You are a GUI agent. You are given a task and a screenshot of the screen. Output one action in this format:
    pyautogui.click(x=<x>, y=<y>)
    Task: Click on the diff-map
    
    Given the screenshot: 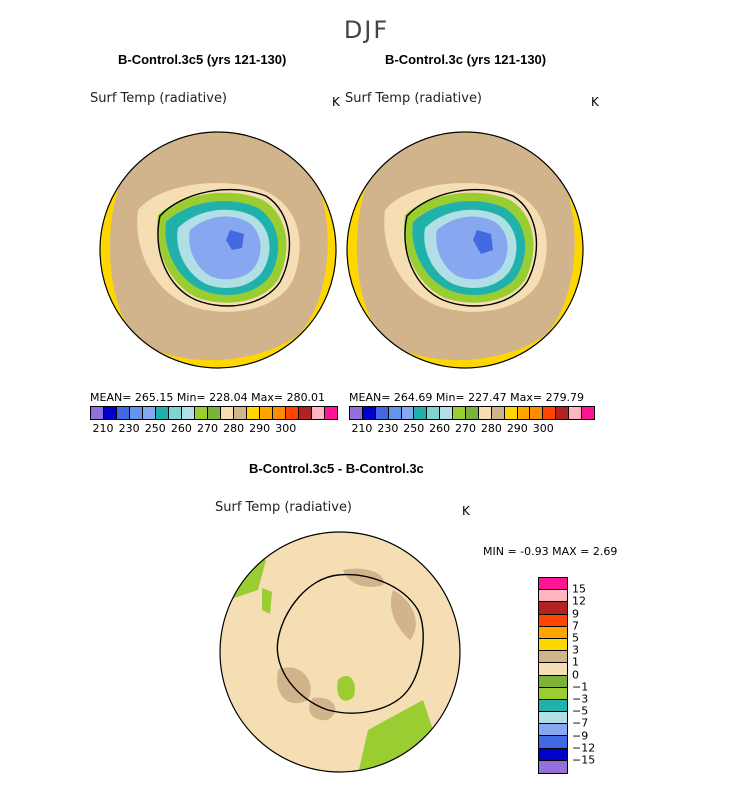 What is the action you would take?
    pyautogui.click(x=340, y=652)
    